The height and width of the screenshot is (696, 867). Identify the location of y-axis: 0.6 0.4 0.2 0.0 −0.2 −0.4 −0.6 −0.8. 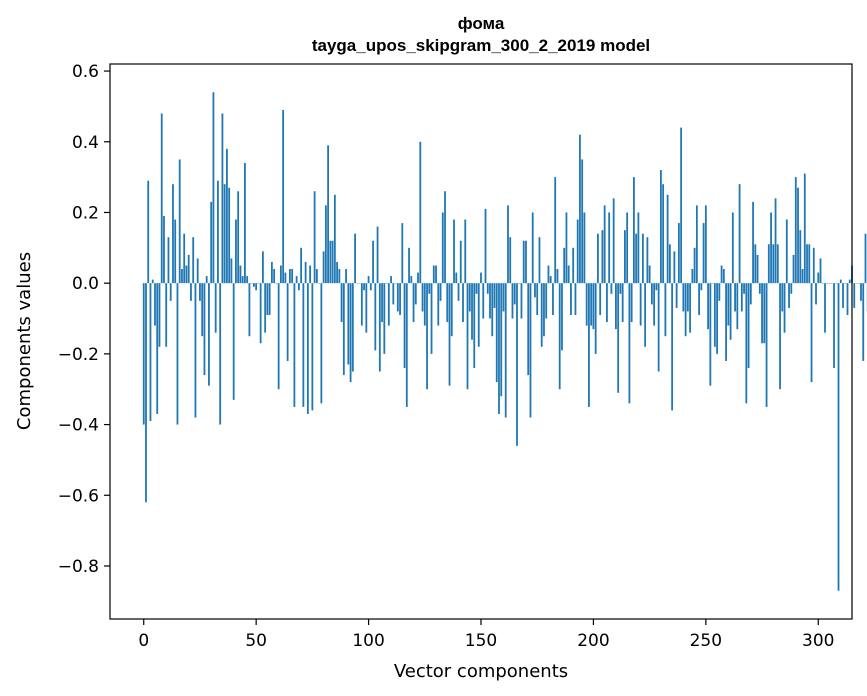
(84, 319).